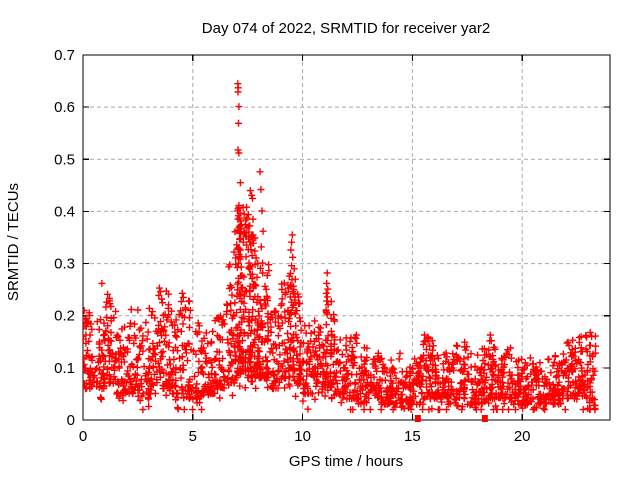  Describe the element at coordinates (83, 436) in the screenshot. I see `x-tick-label: 0` at that location.